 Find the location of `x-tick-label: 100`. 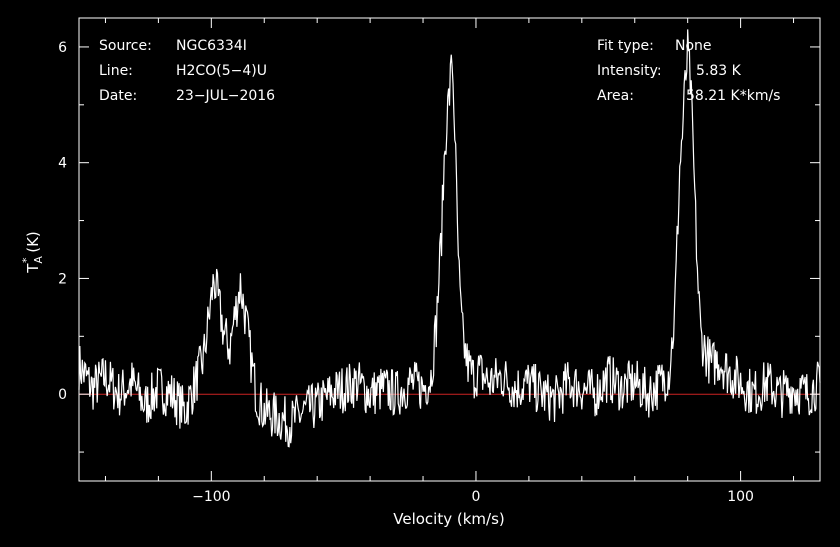

x-tick-label: 100 is located at coordinates (740, 497).